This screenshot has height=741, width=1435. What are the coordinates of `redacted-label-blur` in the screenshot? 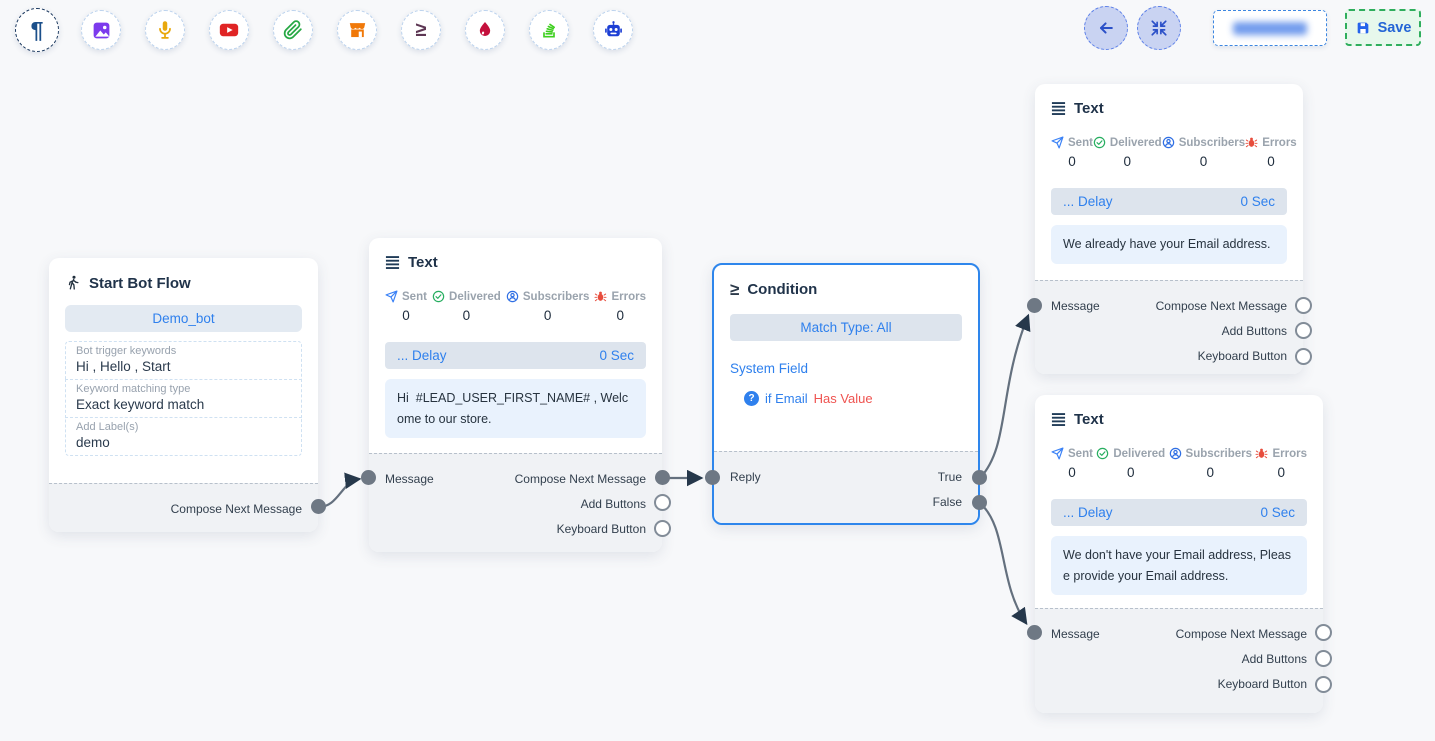 It's located at (1270, 28).